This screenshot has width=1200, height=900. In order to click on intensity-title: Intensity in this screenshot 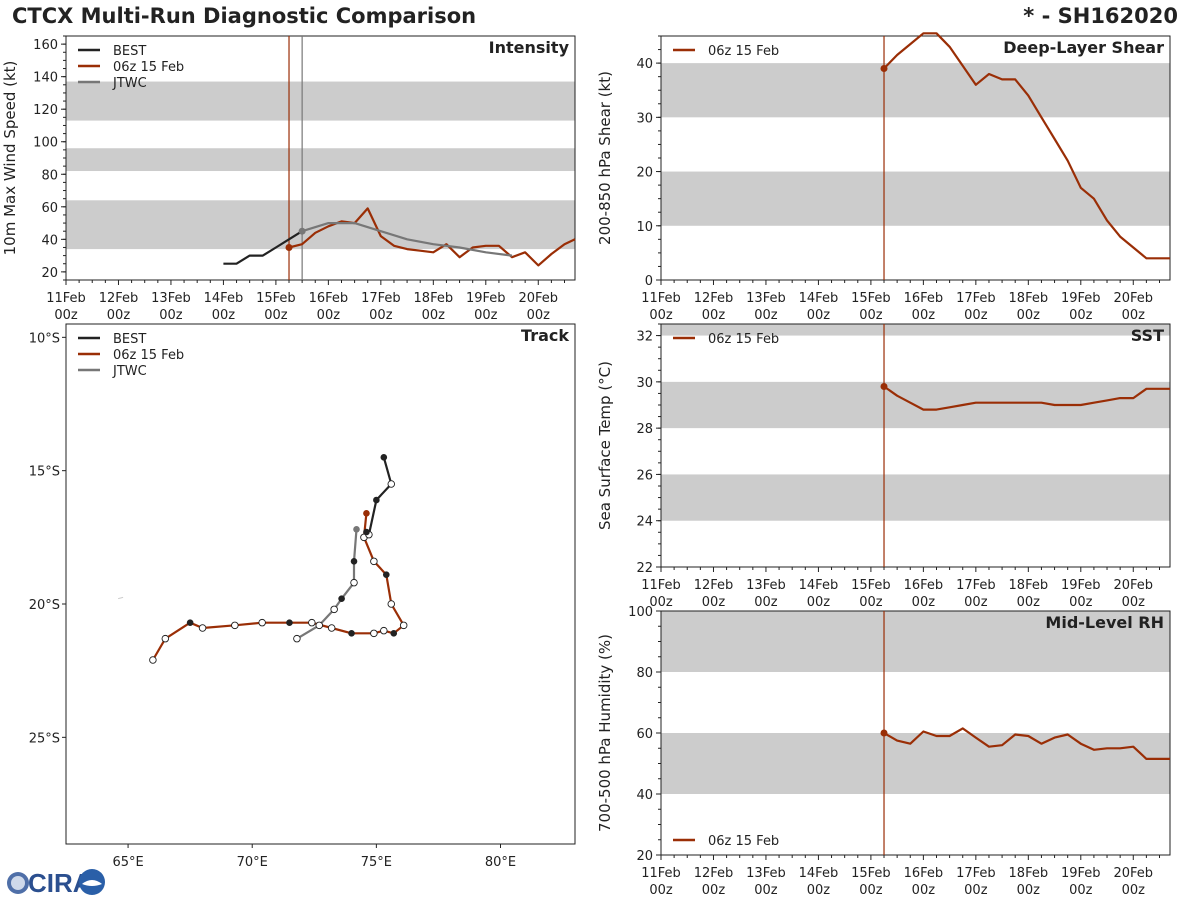, I will do `click(529, 47)`.